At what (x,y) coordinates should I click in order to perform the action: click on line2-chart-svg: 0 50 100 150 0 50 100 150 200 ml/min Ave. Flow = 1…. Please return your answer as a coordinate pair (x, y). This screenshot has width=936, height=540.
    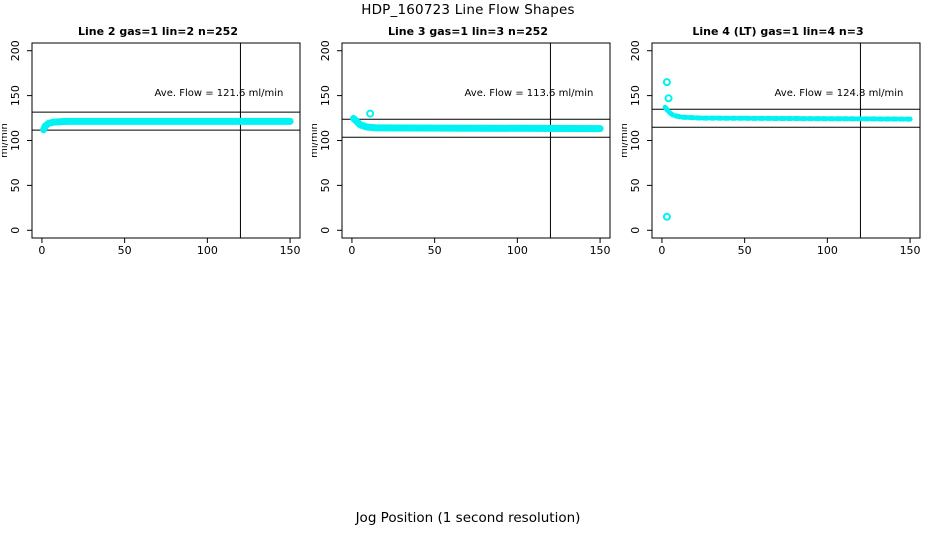
    Looking at the image, I should click on (151, 148).